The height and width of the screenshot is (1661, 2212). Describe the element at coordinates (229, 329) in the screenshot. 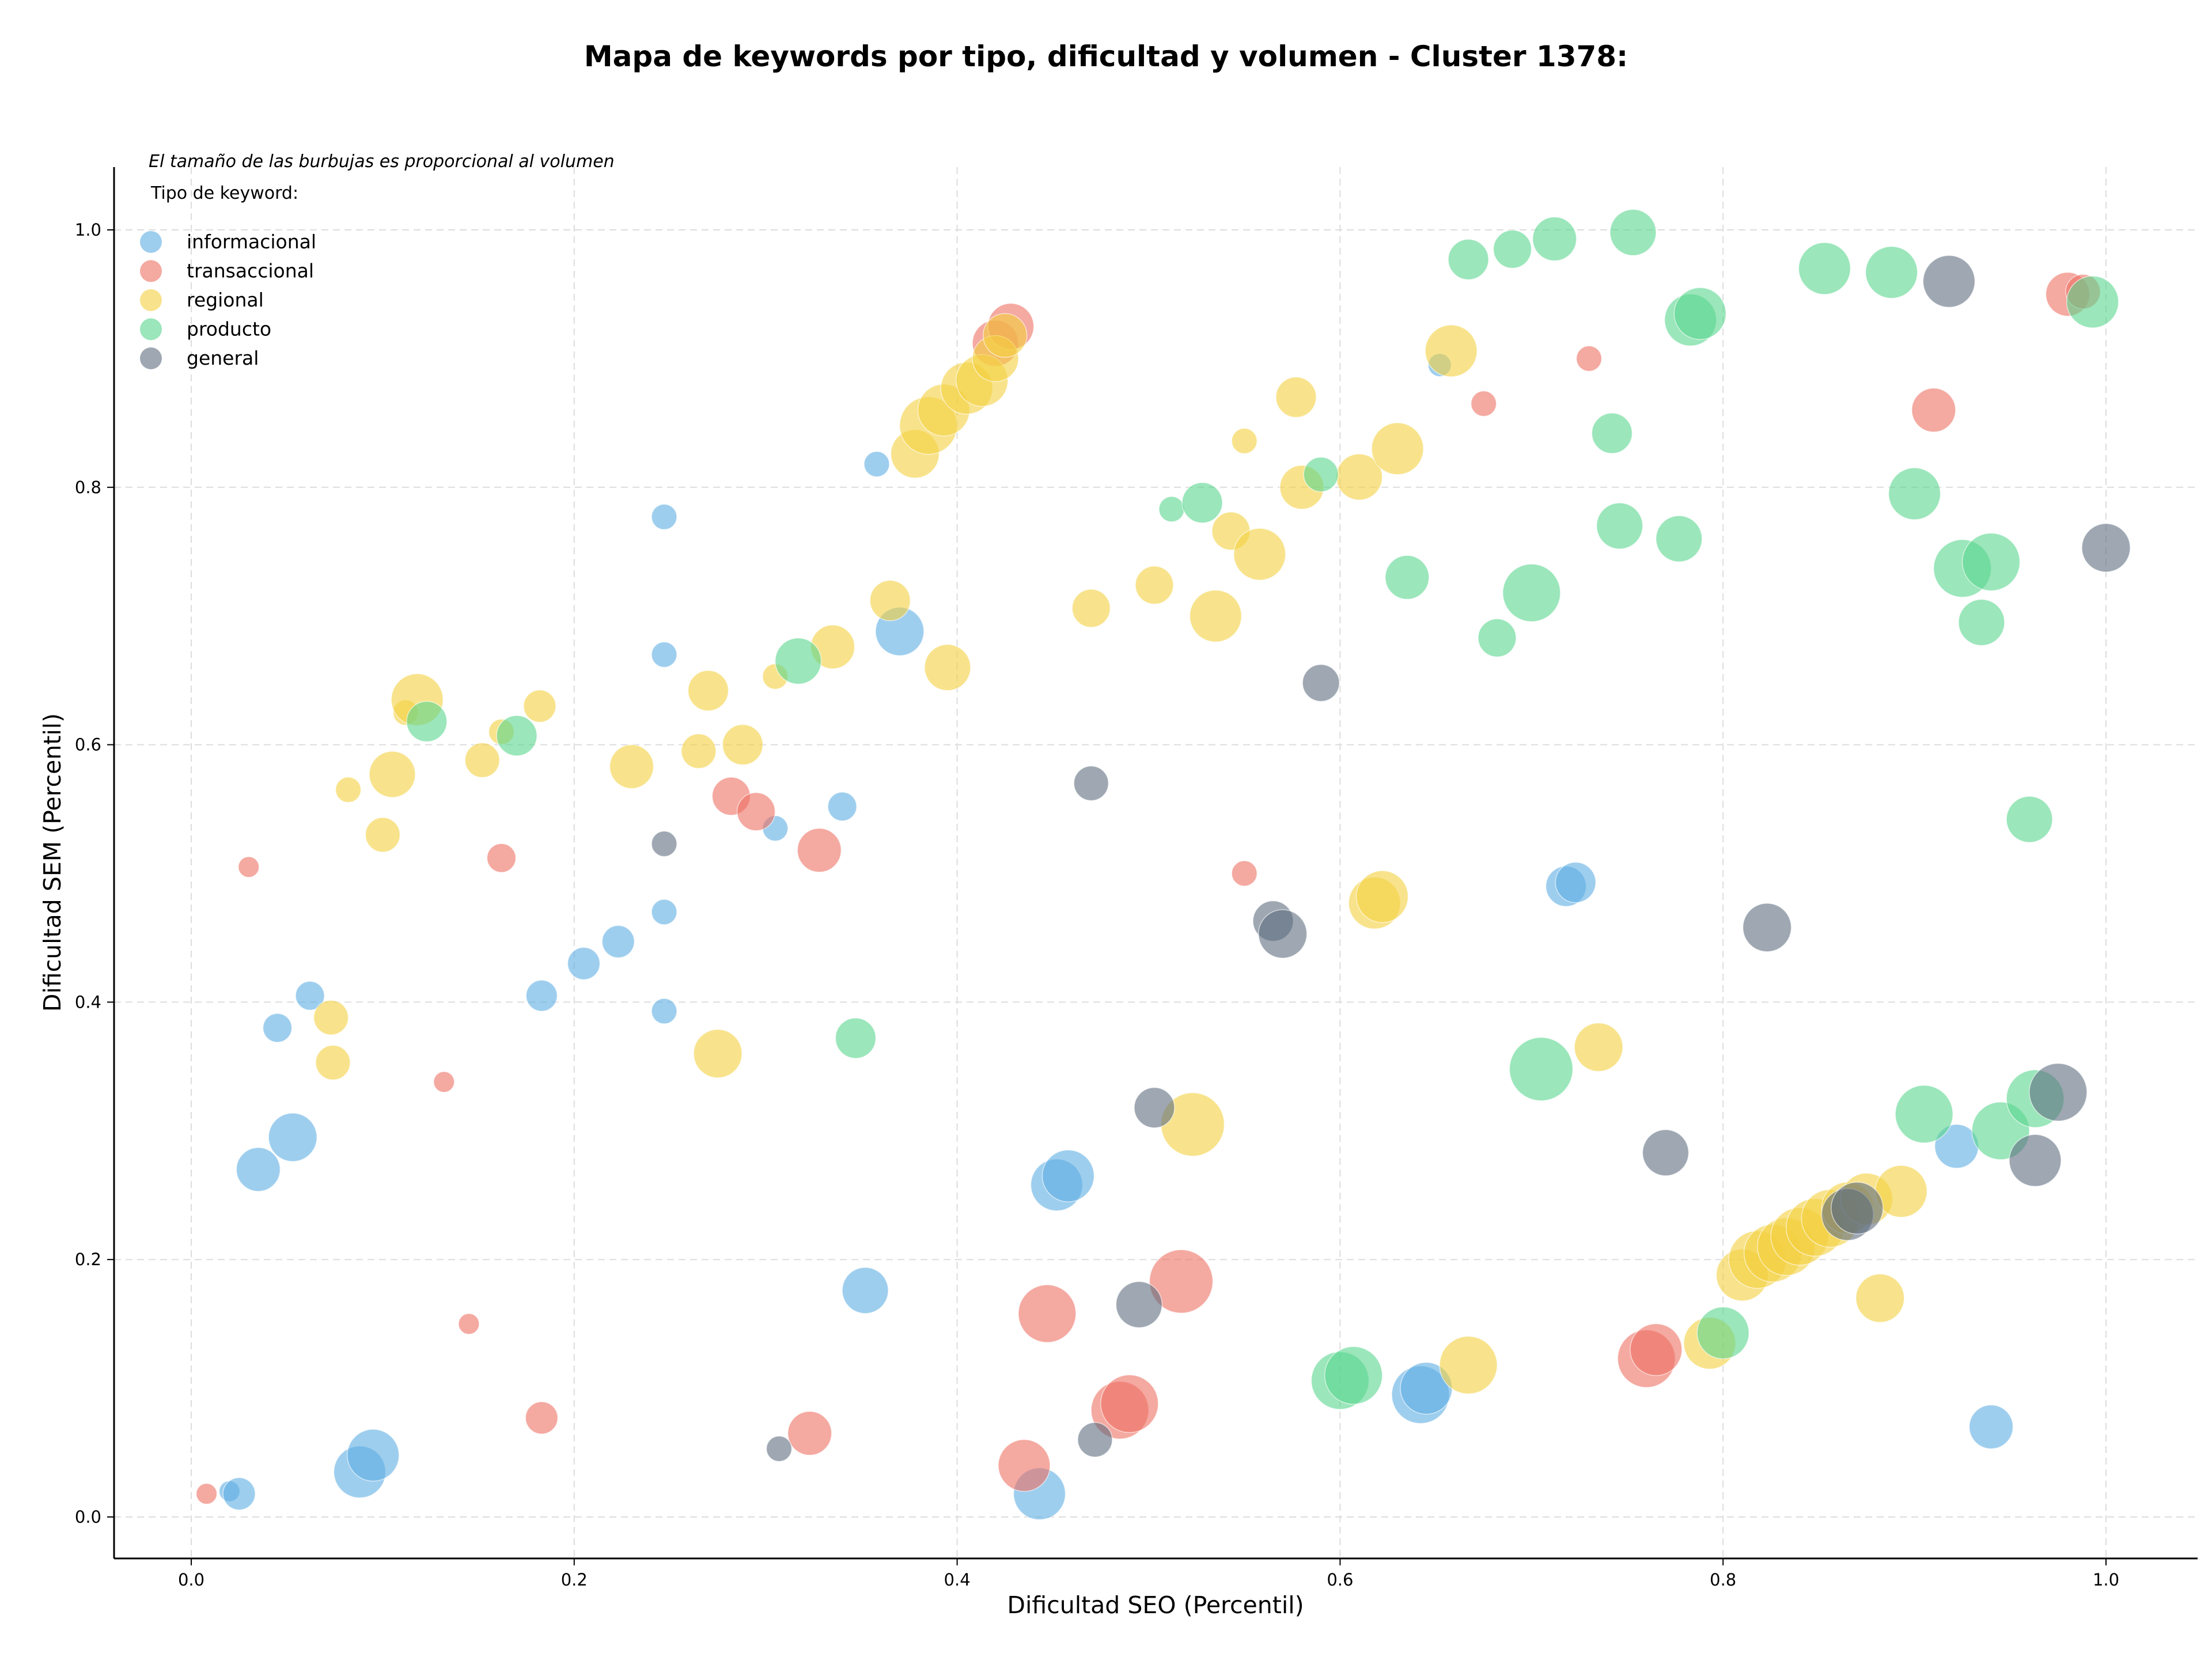

I see `legend-label: producto` at that location.